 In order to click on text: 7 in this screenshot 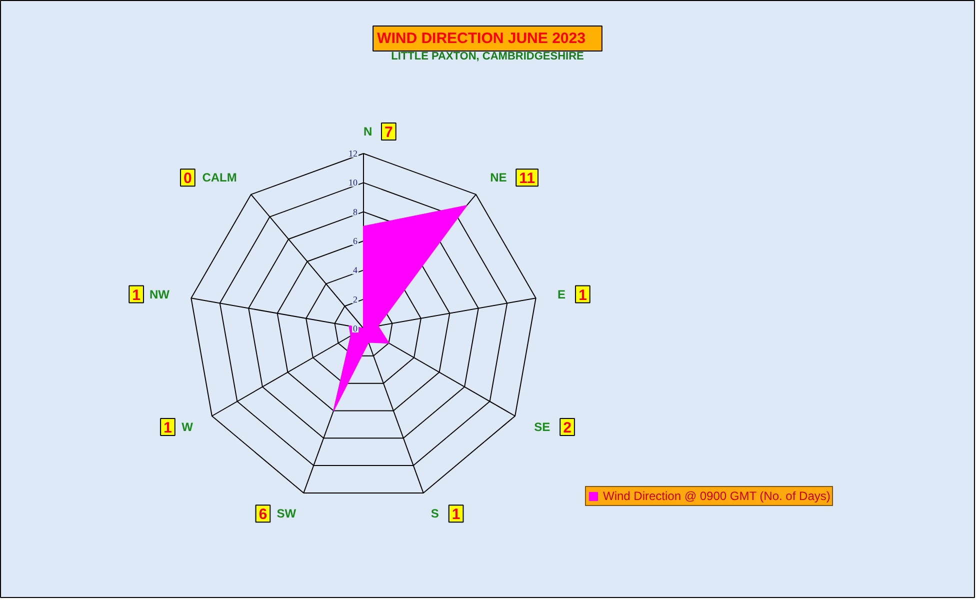, I will do `click(388, 132)`.